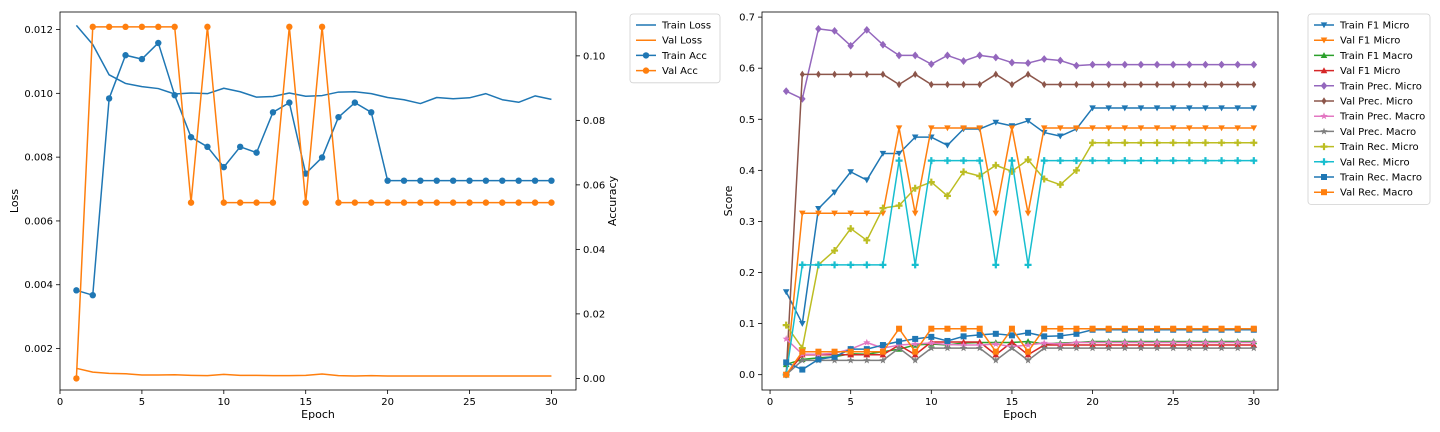 Image resolution: width=1440 pixels, height=432 pixels. What do you see at coordinates (747, 222) in the screenshot?
I see `y-tick-label: 0.3` at bounding box center [747, 222].